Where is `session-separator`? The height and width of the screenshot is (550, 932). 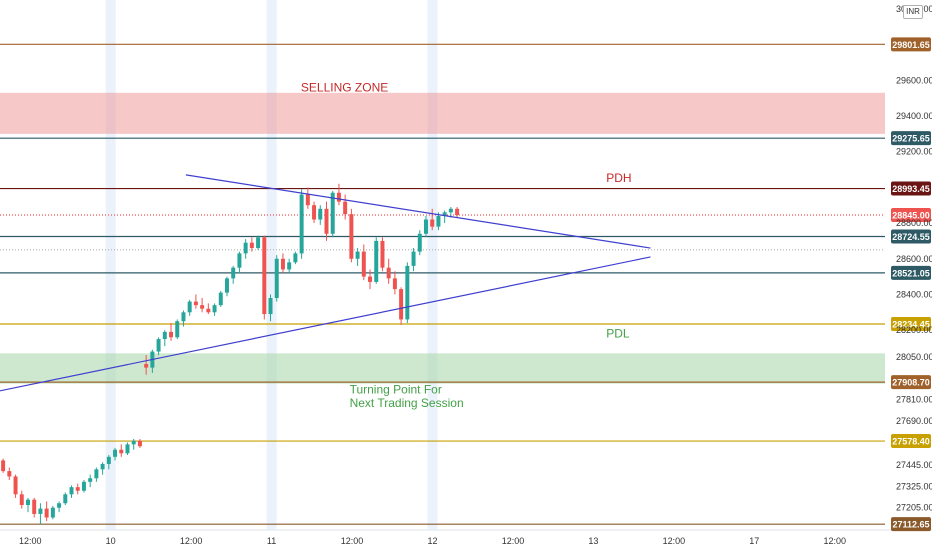 session-separator is located at coordinates (271, 265).